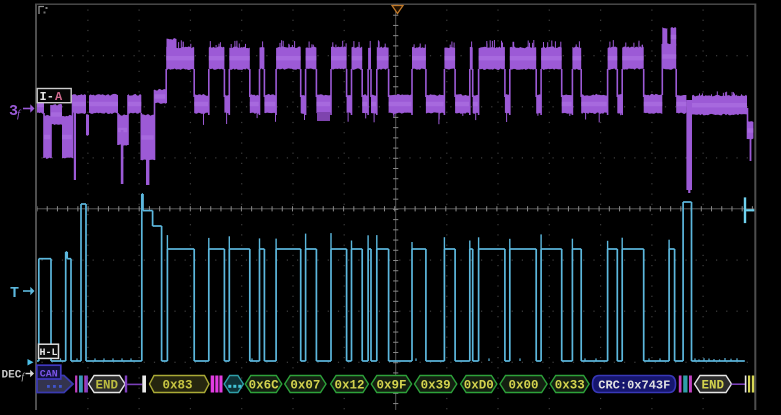 The width and height of the screenshot is (781, 415). What do you see at coordinates (49, 374) in the screenshot?
I see `svg-text: CAN` at bounding box center [49, 374].